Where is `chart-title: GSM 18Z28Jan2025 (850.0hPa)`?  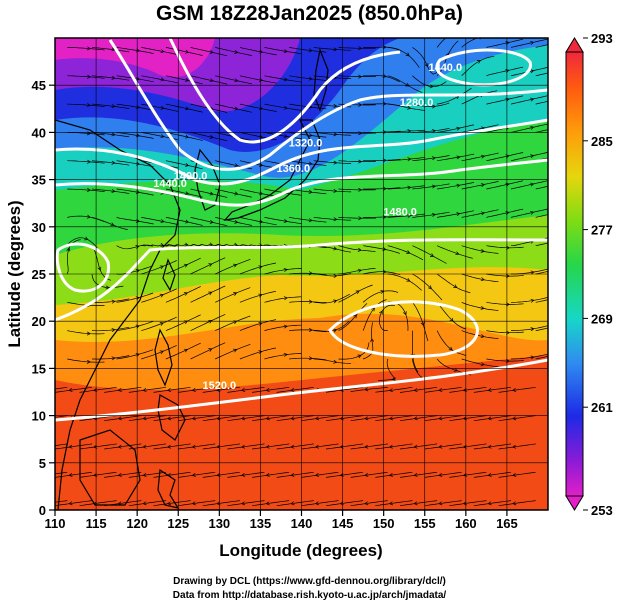 chart-title: GSM 18Z28Jan2025 (850.0hPa) is located at coordinates (309, 13).